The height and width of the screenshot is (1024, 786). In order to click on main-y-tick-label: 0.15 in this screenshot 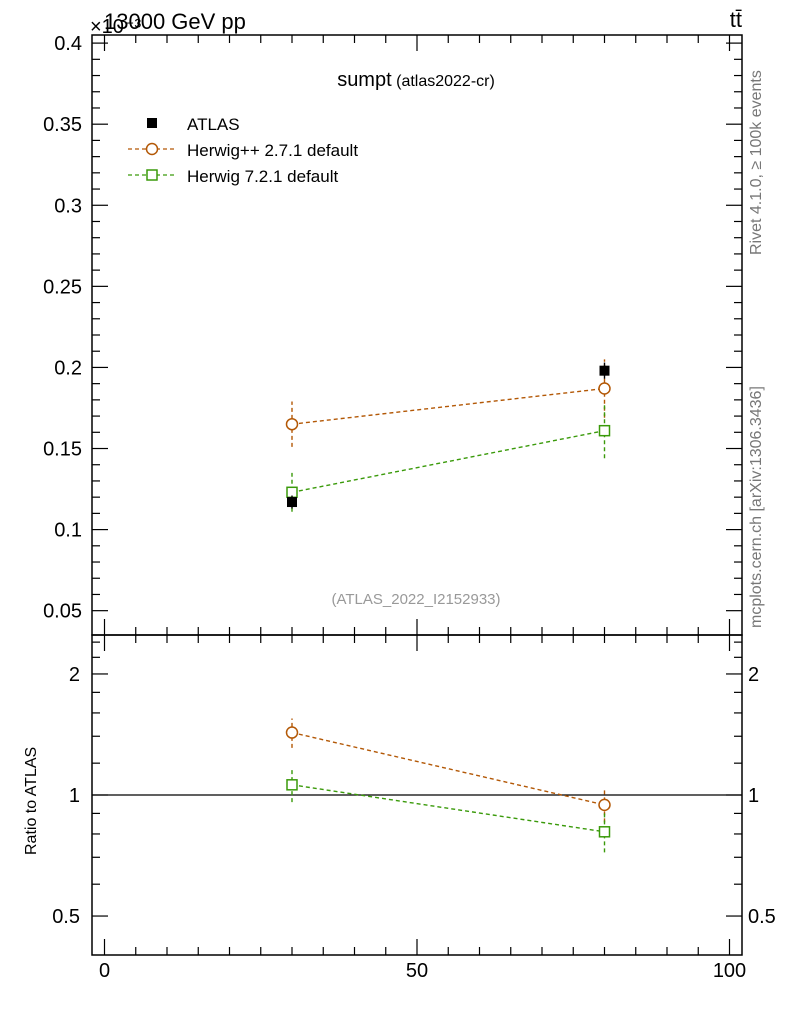, I will do `click(62, 450)`.